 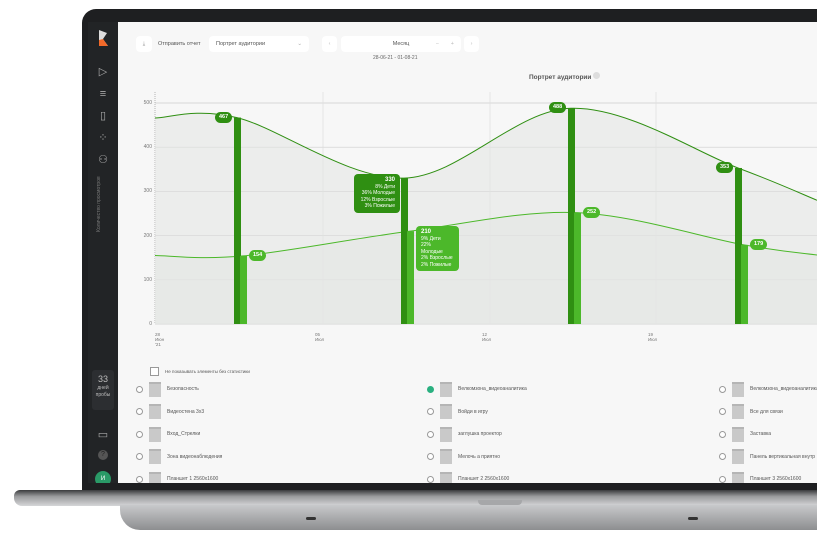 I want to click on avatar: И, so click(x=103, y=477).